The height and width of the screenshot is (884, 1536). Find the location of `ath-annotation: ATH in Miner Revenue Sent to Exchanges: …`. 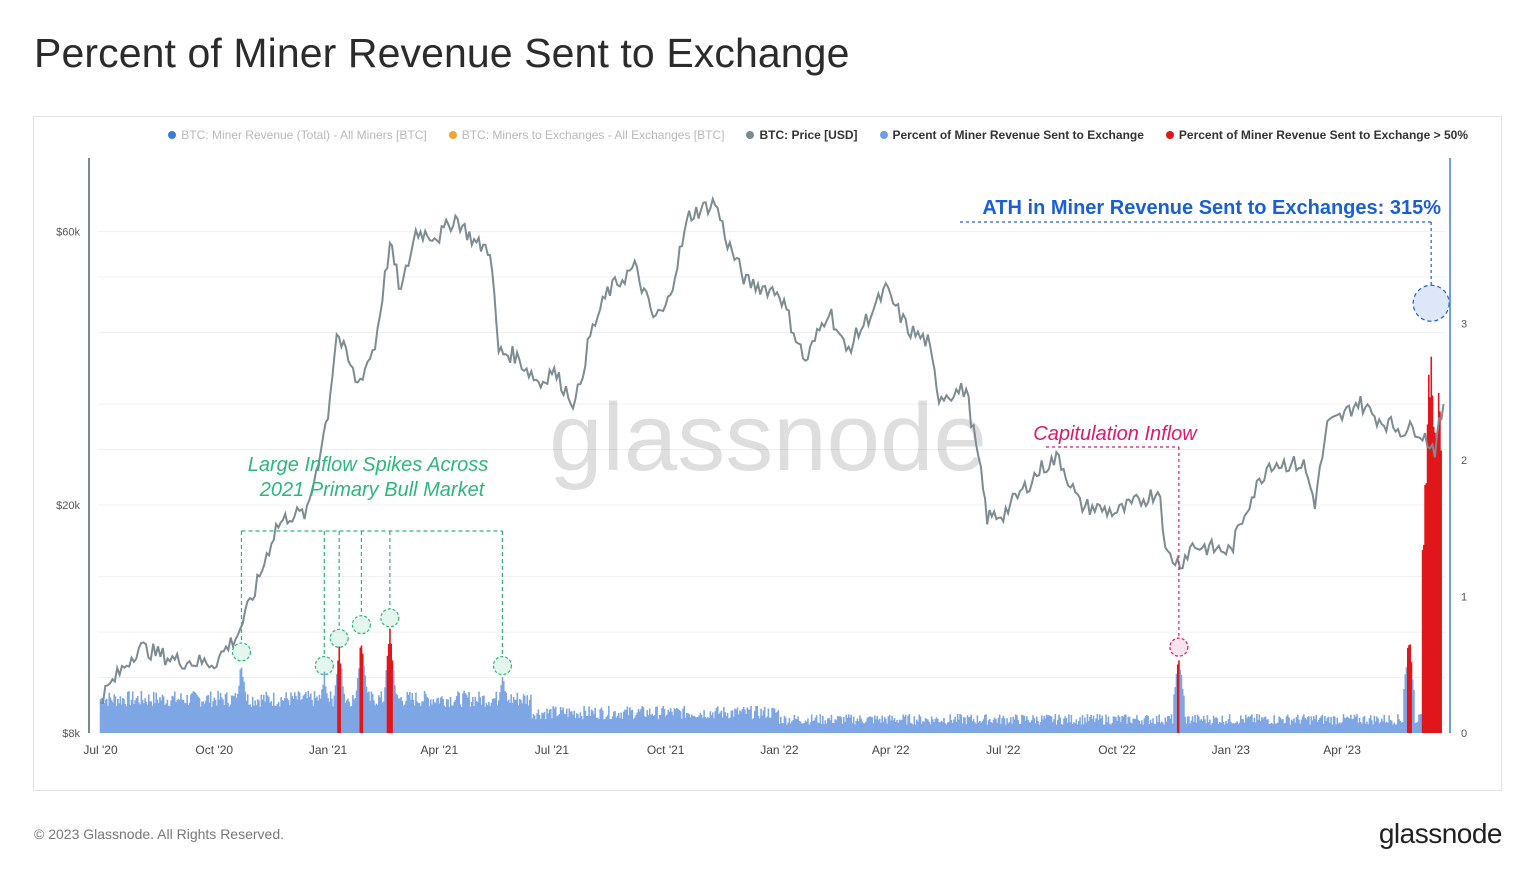

ath-annotation: ATH in Miner Revenue Sent to Exchanges: … is located at coordinates (1211, 208).